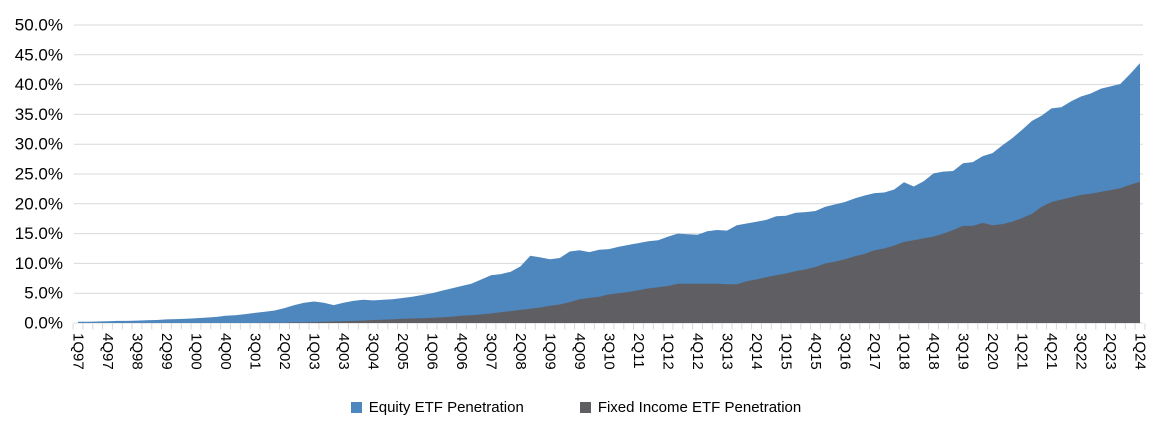 The height and width of the screenshot is (447, 1152). What do you see at coordinates (78, 351) in the screenshot?
I see `x-axis-tick-label: 1Q97` at bounding box center [78, 351].